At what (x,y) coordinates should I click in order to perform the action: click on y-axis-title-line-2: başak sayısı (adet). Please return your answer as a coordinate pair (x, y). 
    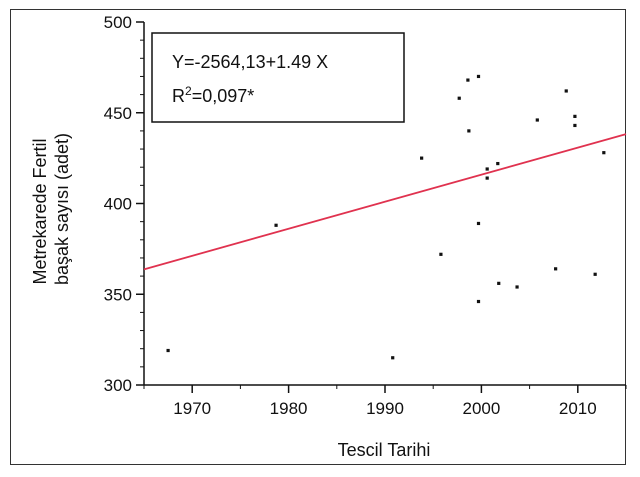
    Looking at the image, I should click on (62, 209).